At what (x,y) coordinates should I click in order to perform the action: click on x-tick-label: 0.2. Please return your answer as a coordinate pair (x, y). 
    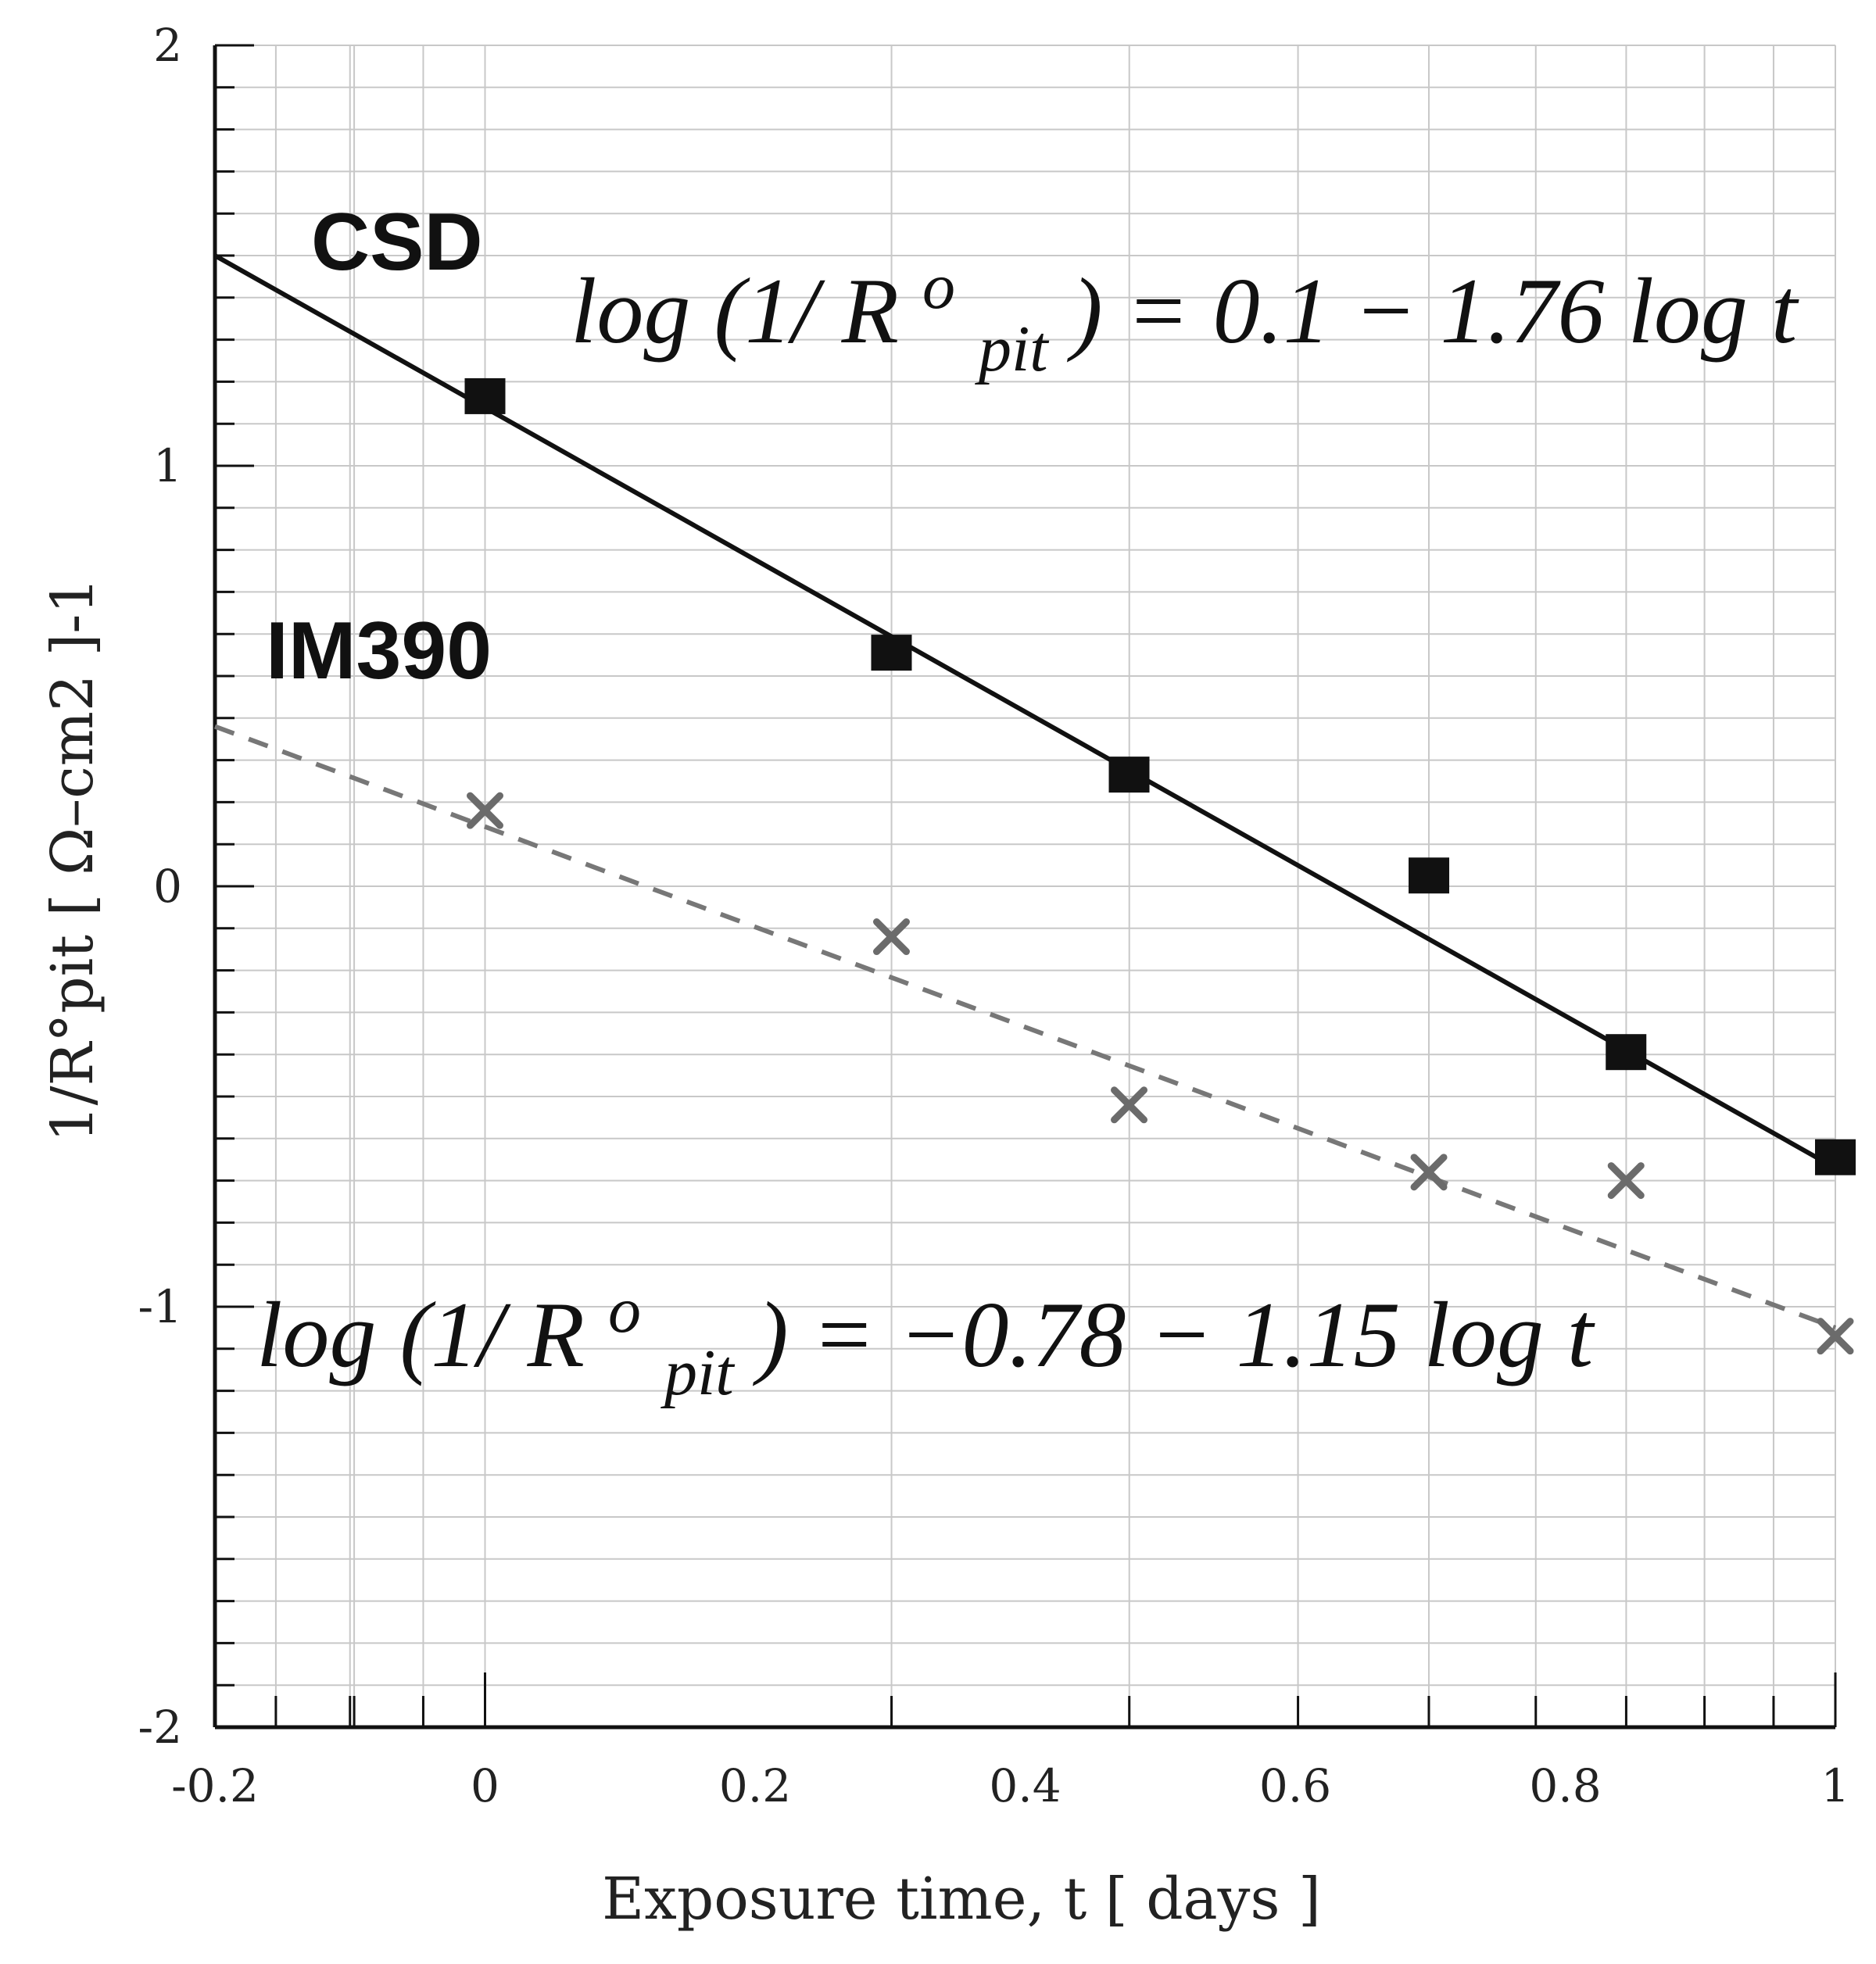
    Looking at the image, I should click on (755, 1785).